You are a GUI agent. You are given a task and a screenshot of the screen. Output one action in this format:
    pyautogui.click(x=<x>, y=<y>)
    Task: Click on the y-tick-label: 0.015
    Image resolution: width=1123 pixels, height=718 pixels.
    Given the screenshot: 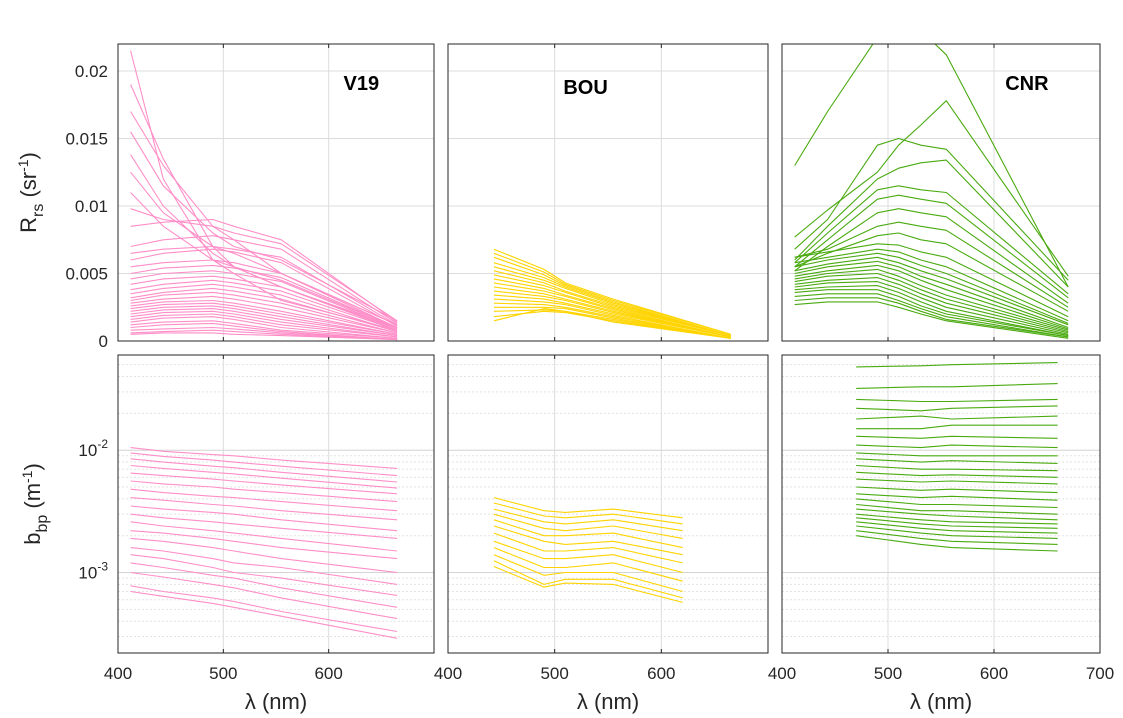 What is the action you would take?
    pyautogui.click(x=86, y=139)
    